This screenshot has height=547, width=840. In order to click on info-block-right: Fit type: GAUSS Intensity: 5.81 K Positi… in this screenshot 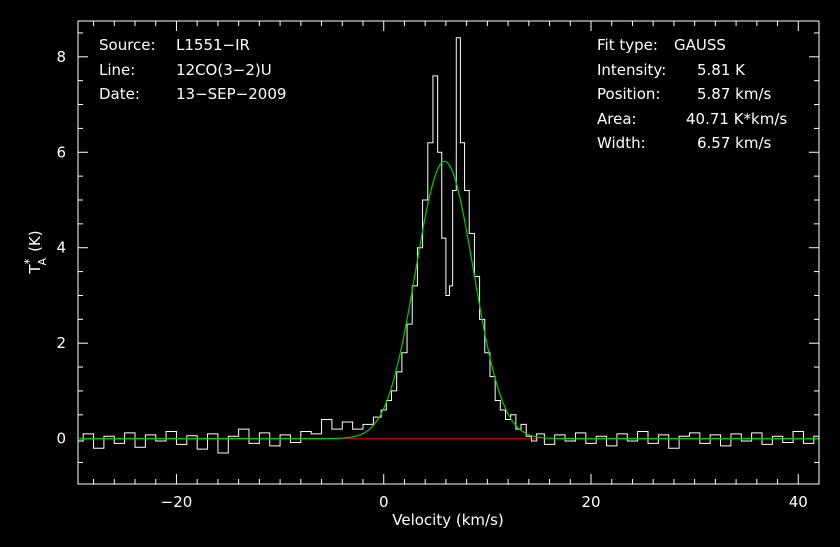, I will do `click(692, 94)`.